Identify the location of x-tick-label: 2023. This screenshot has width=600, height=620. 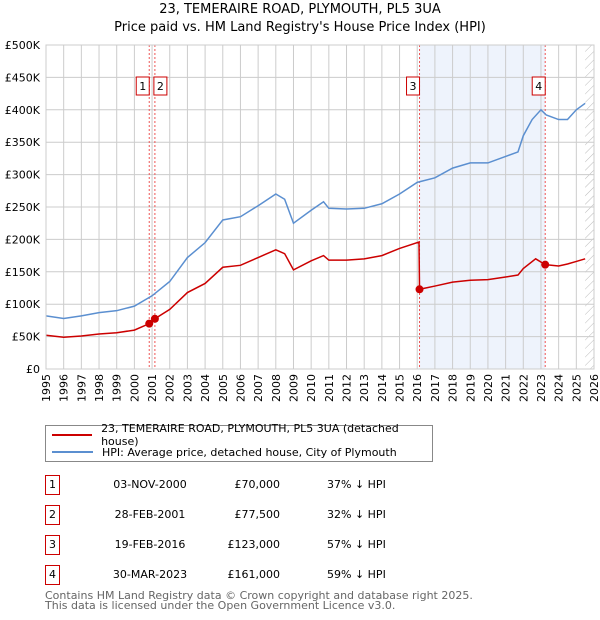
(541, 388).